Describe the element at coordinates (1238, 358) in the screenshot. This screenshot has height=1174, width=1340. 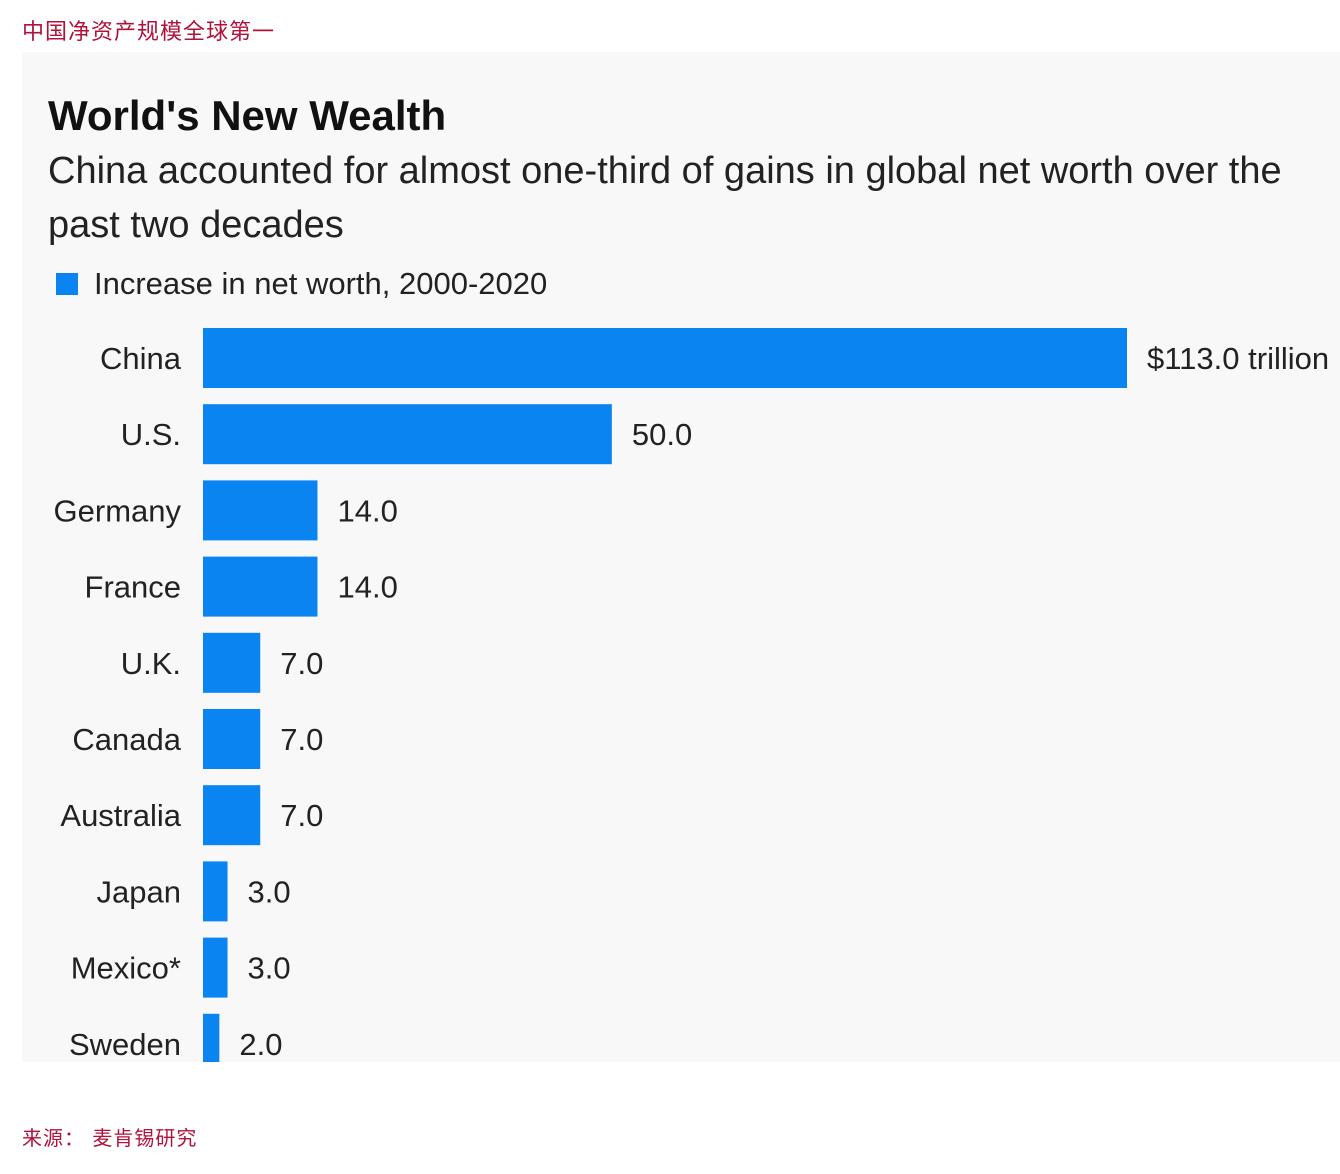
I see `value-label: $113.0 trillion` at that location.